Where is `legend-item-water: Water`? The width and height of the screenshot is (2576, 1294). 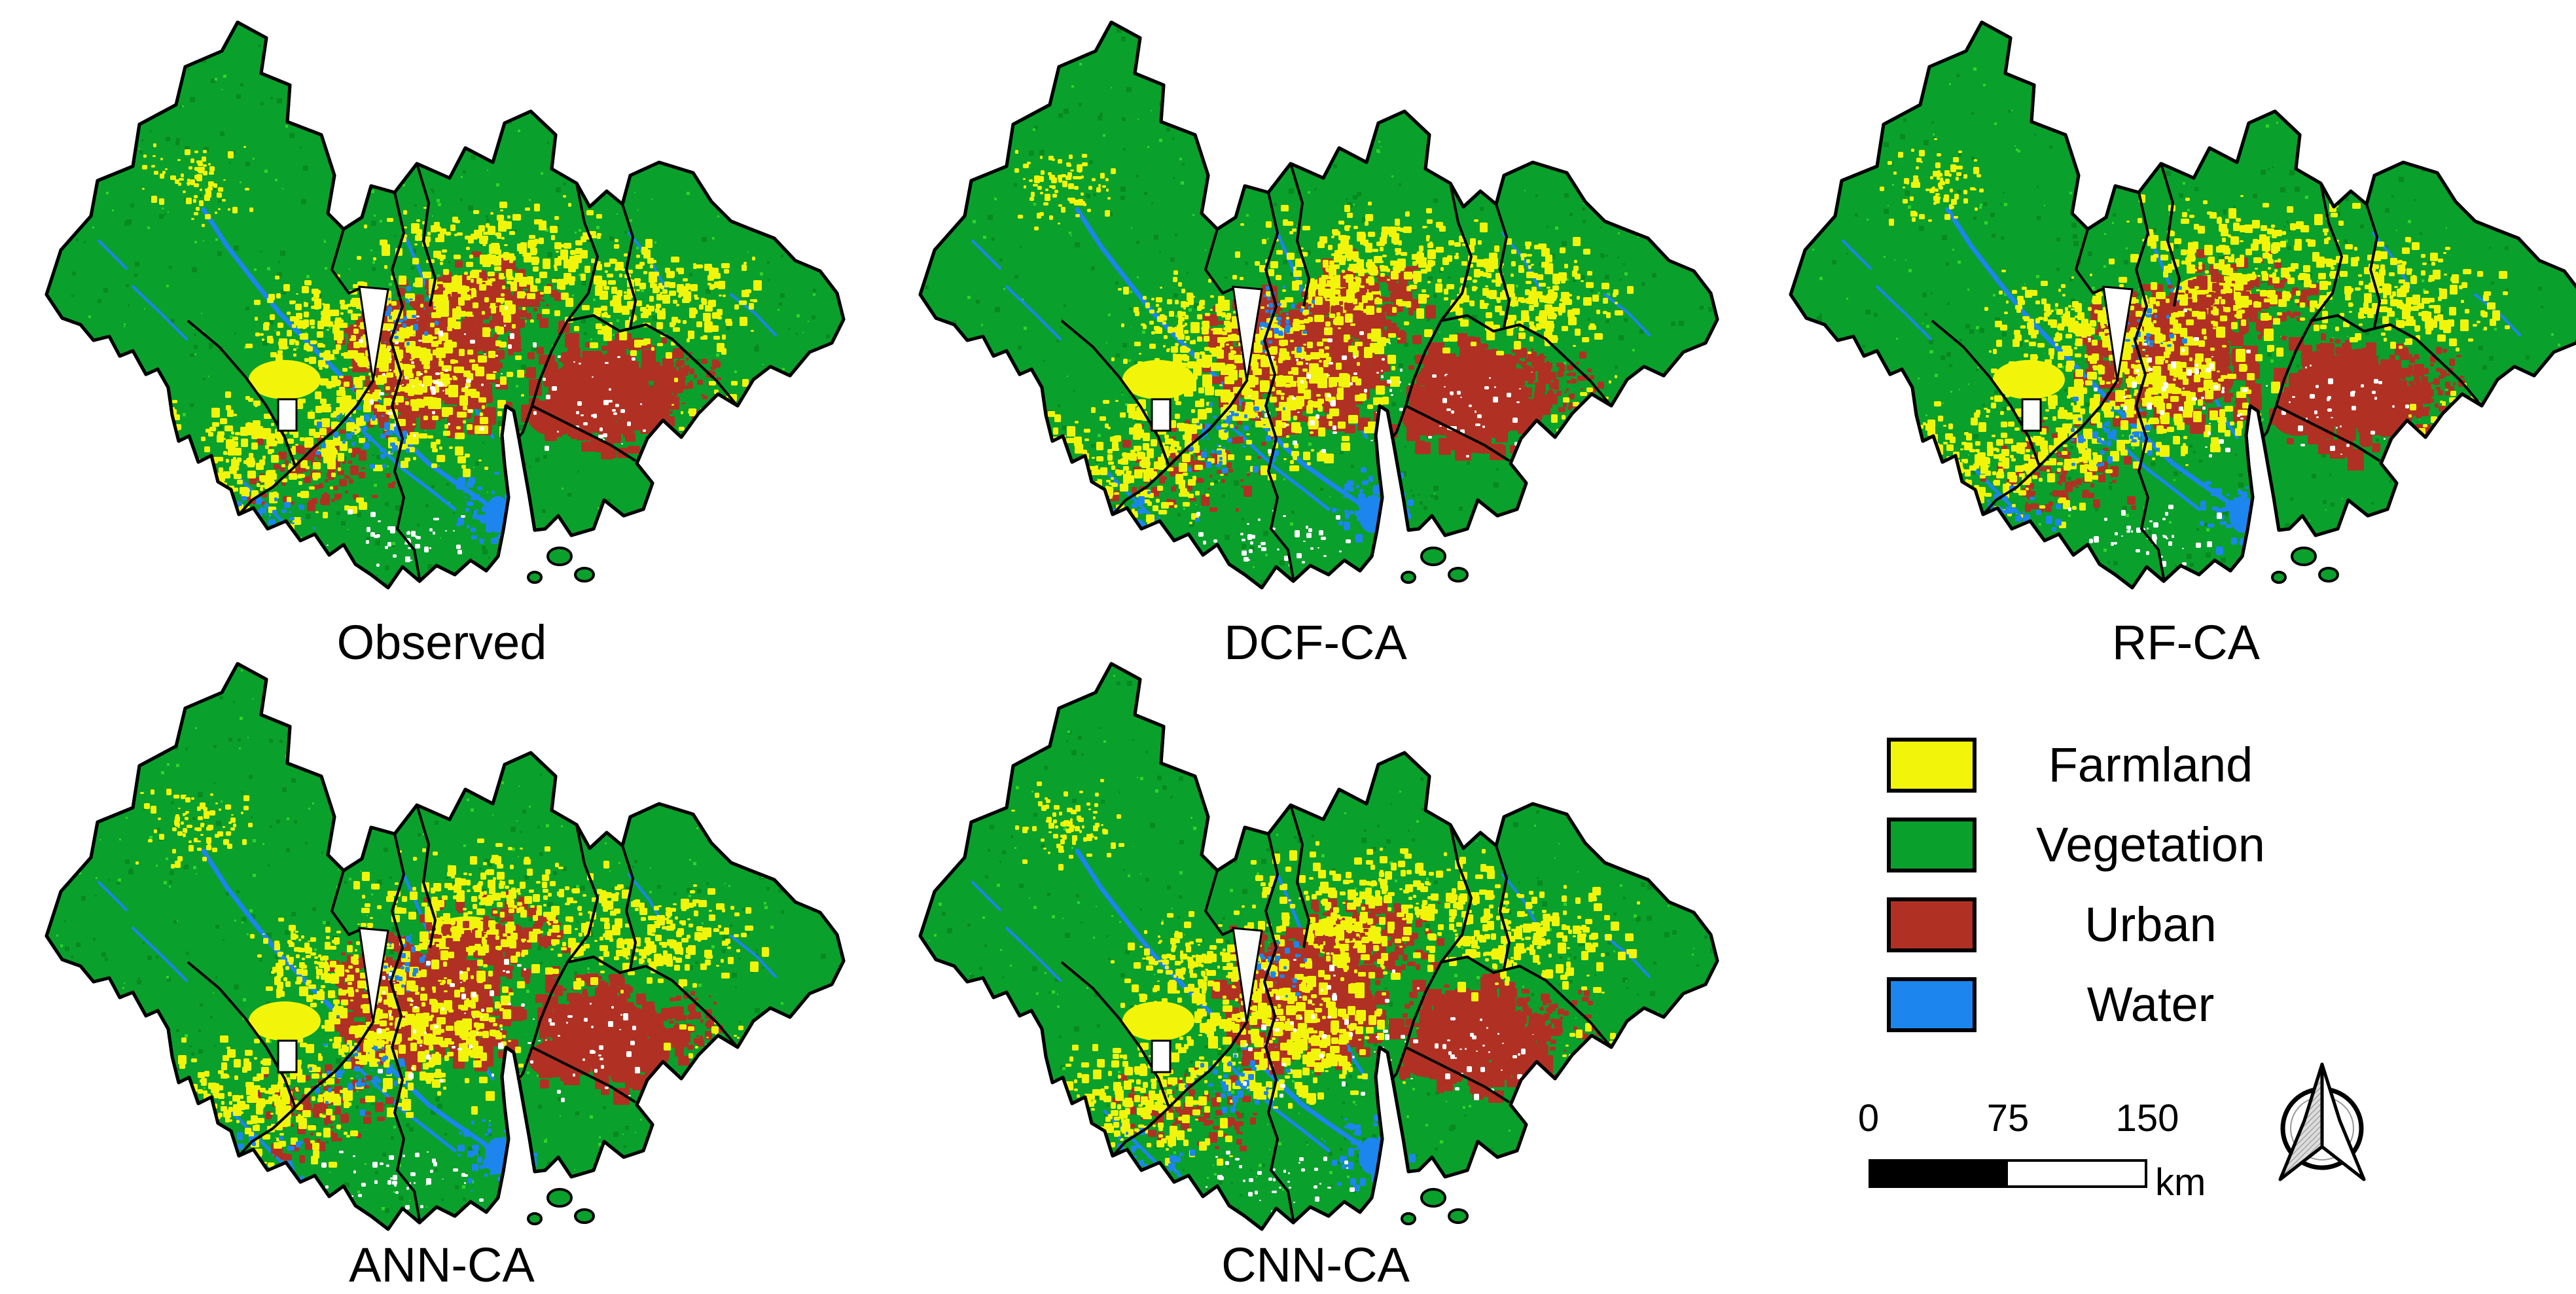 legend-item-water: Water is located at coordinates (2094, 1004).